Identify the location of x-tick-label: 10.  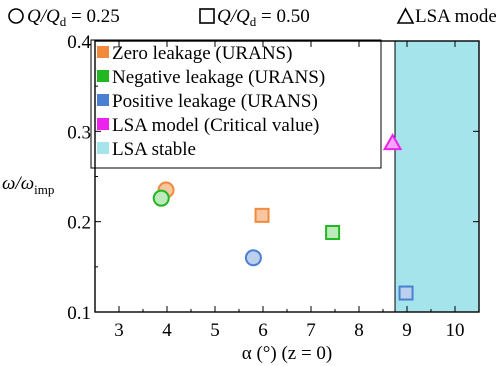
(455, 330).